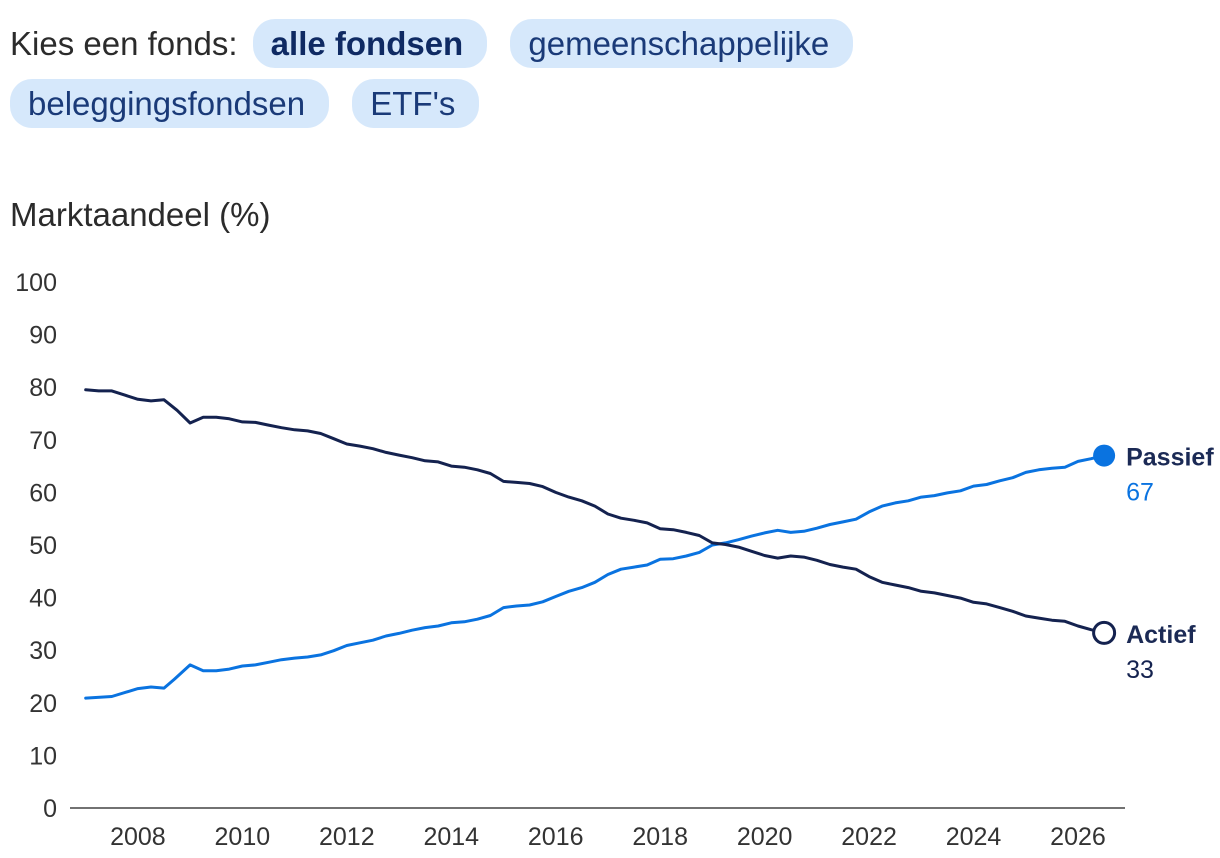  What do you see at coordinates (451, 837) in the screenshot?
I see `x-tick-label: 2014` at bounding box center [451, 837].